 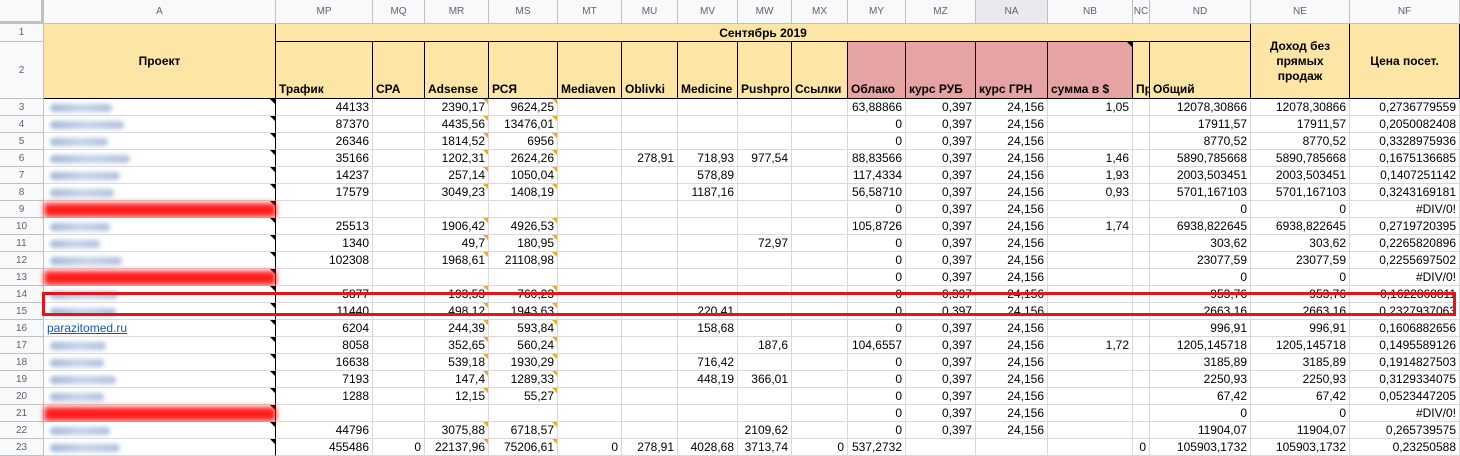 What do you see at coordinates (523, 192) in the screenshot?
I see `data-cell: 1408,19` at bounding box center [523, 192].